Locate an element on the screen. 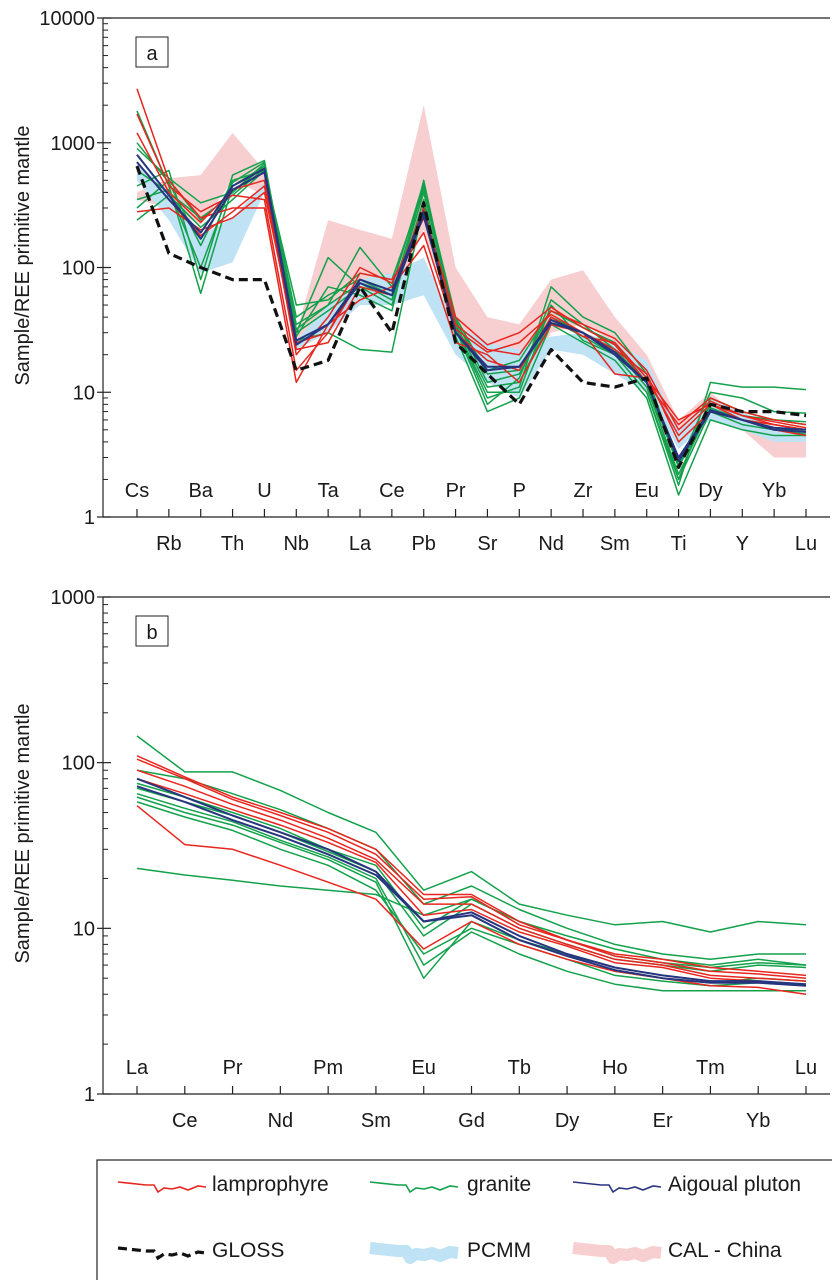 The width and height of the screenshot is (832, 1280). x-tick-label: Sr is located at coordinates (487, 544).